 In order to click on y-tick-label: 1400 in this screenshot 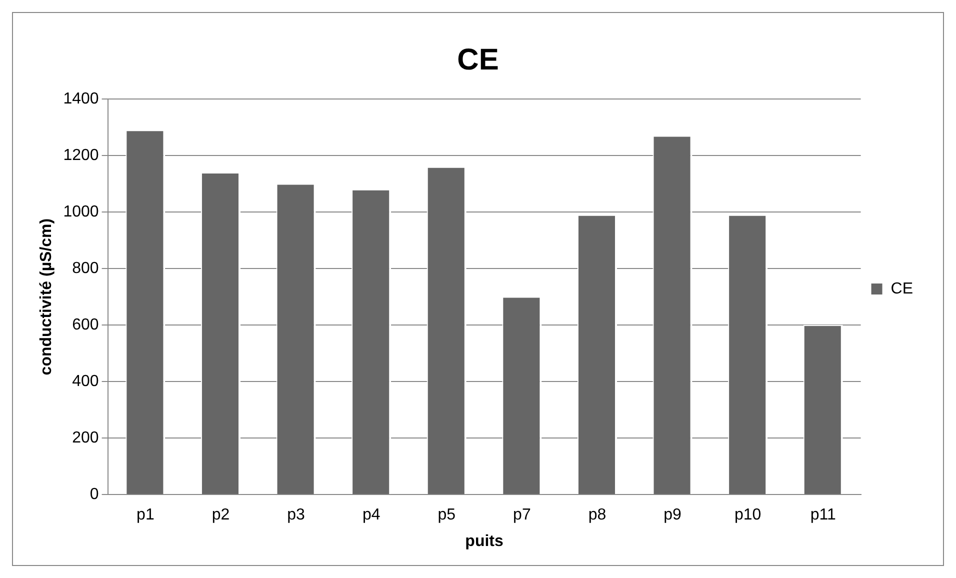, I will do `click(81, 99)`.